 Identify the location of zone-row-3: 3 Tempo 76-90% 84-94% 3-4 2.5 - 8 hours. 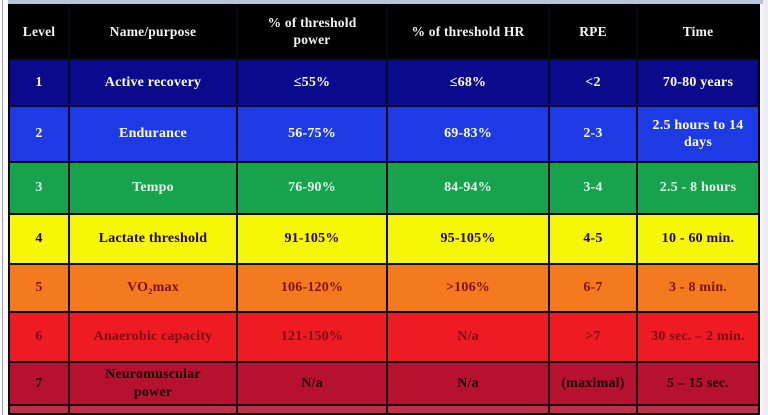
(384, 187).